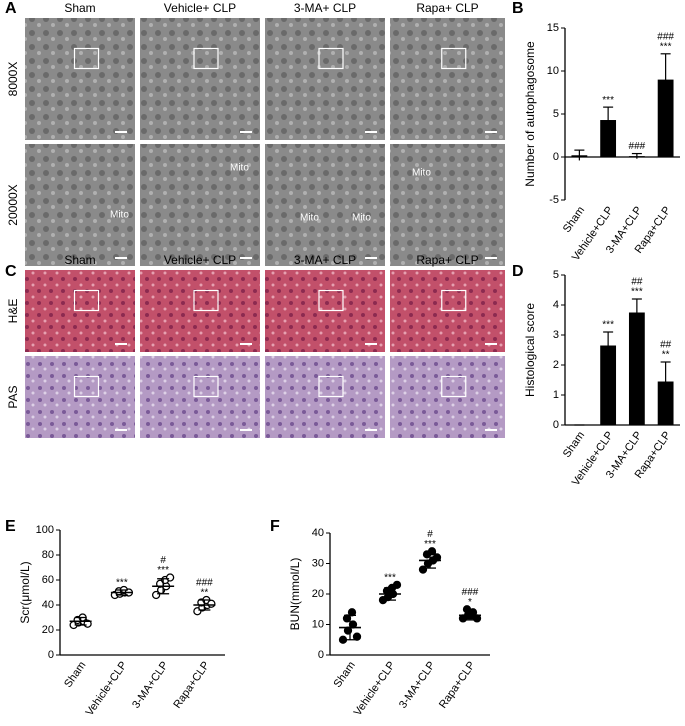 This screenshot has width=685, height=726. What do you see at coordinates (556, 305) in the screenshot?
I see `y-tick-label: 4` at bounding box center [556, 305].